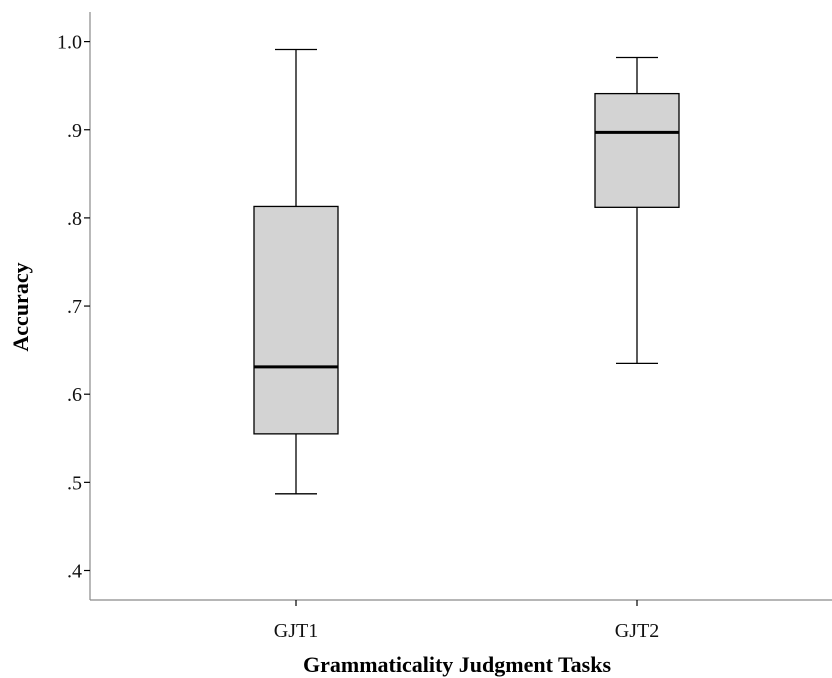  I want to click on x-tick-label: GJT1, so click(296, 631).